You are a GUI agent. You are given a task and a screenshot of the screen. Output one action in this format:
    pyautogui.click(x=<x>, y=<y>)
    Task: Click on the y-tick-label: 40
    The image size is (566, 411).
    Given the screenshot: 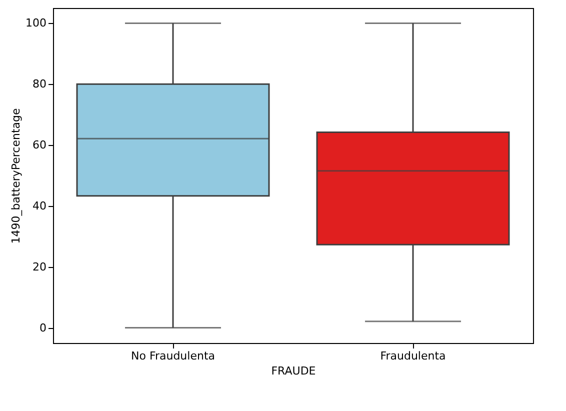 What is the action you would take?
    pyautogui.click(x=39, y=205)
    